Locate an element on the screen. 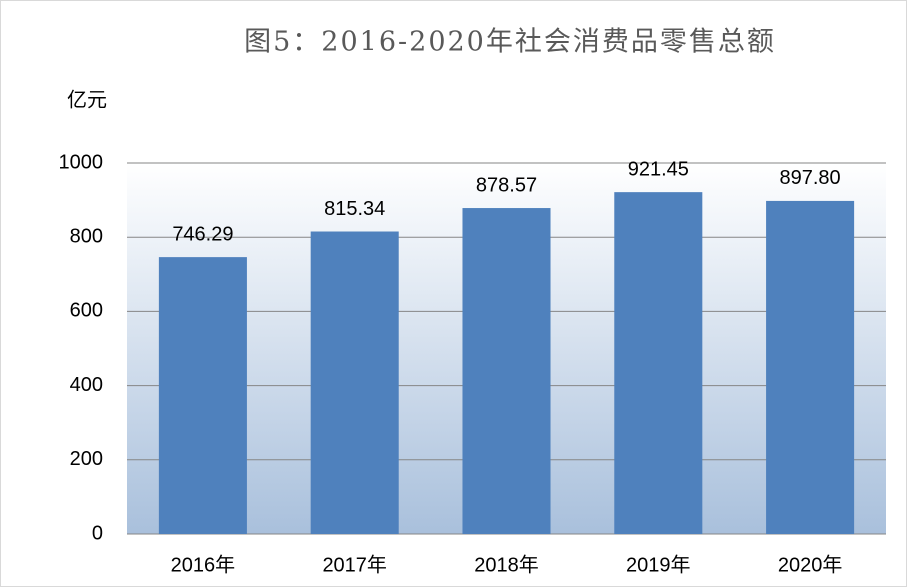  data-label: 921.45 is located at coordinates (658, 169).